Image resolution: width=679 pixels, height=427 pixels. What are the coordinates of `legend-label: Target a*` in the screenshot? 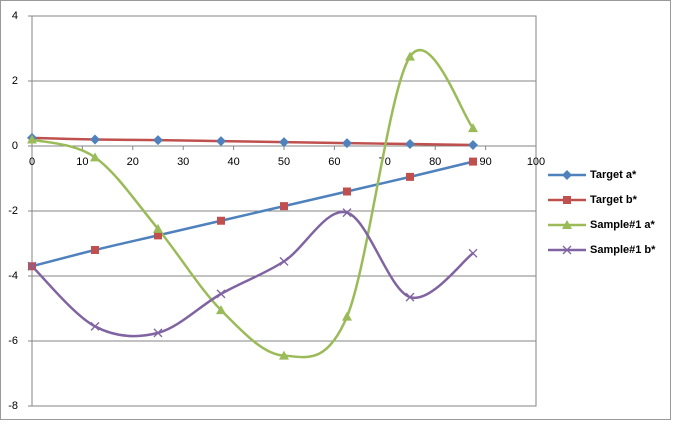 It's located at (613, 175).